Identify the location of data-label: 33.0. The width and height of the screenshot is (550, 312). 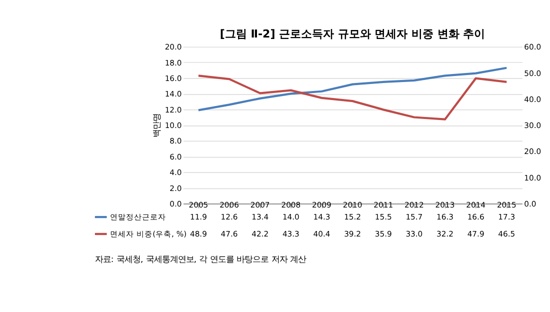
(414, 234).